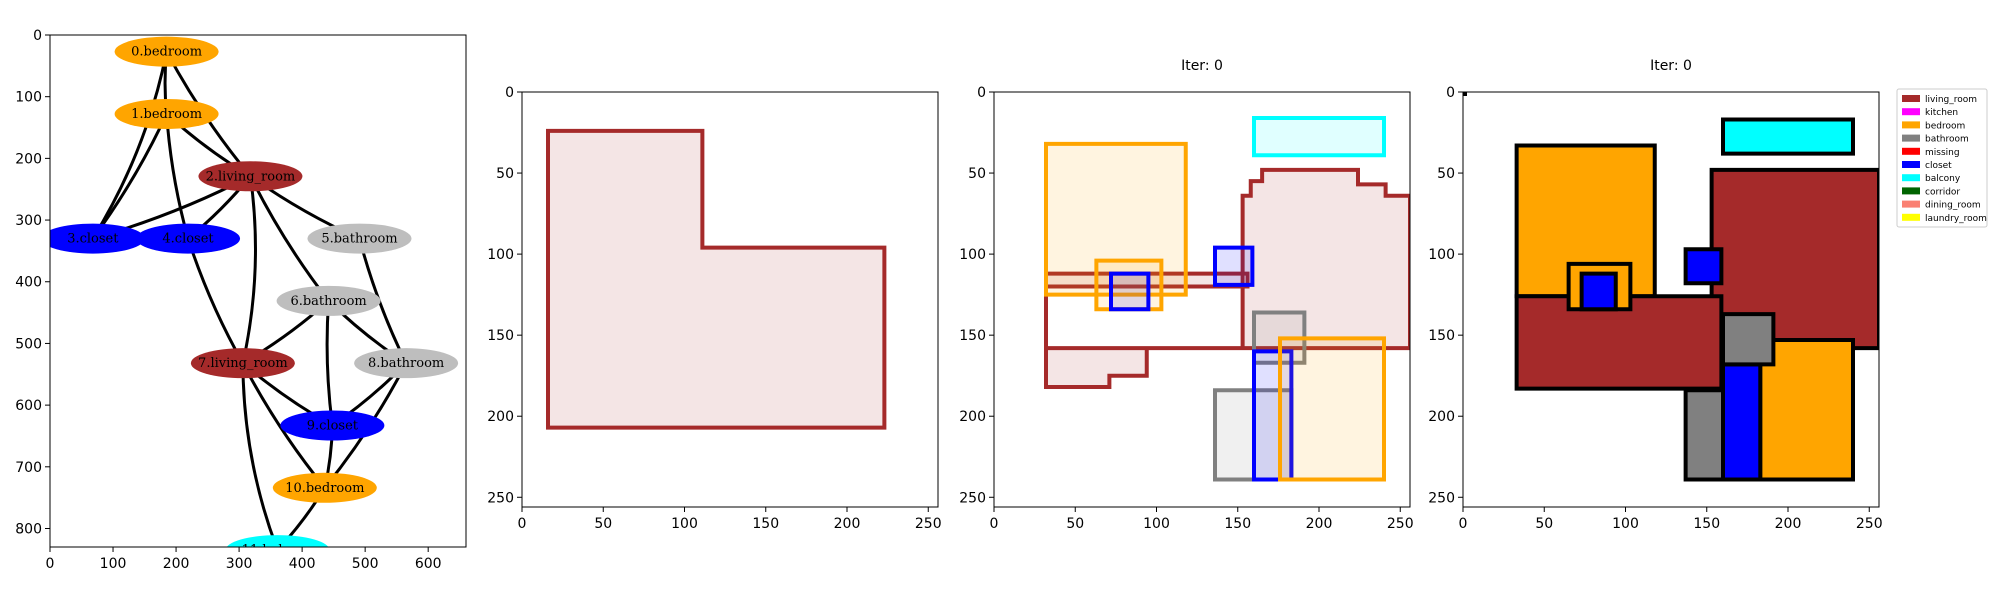  Describe the element at coordinates (406, 363) in the screenshot. I see `graph-node-label: 8.bathroom` at that location.